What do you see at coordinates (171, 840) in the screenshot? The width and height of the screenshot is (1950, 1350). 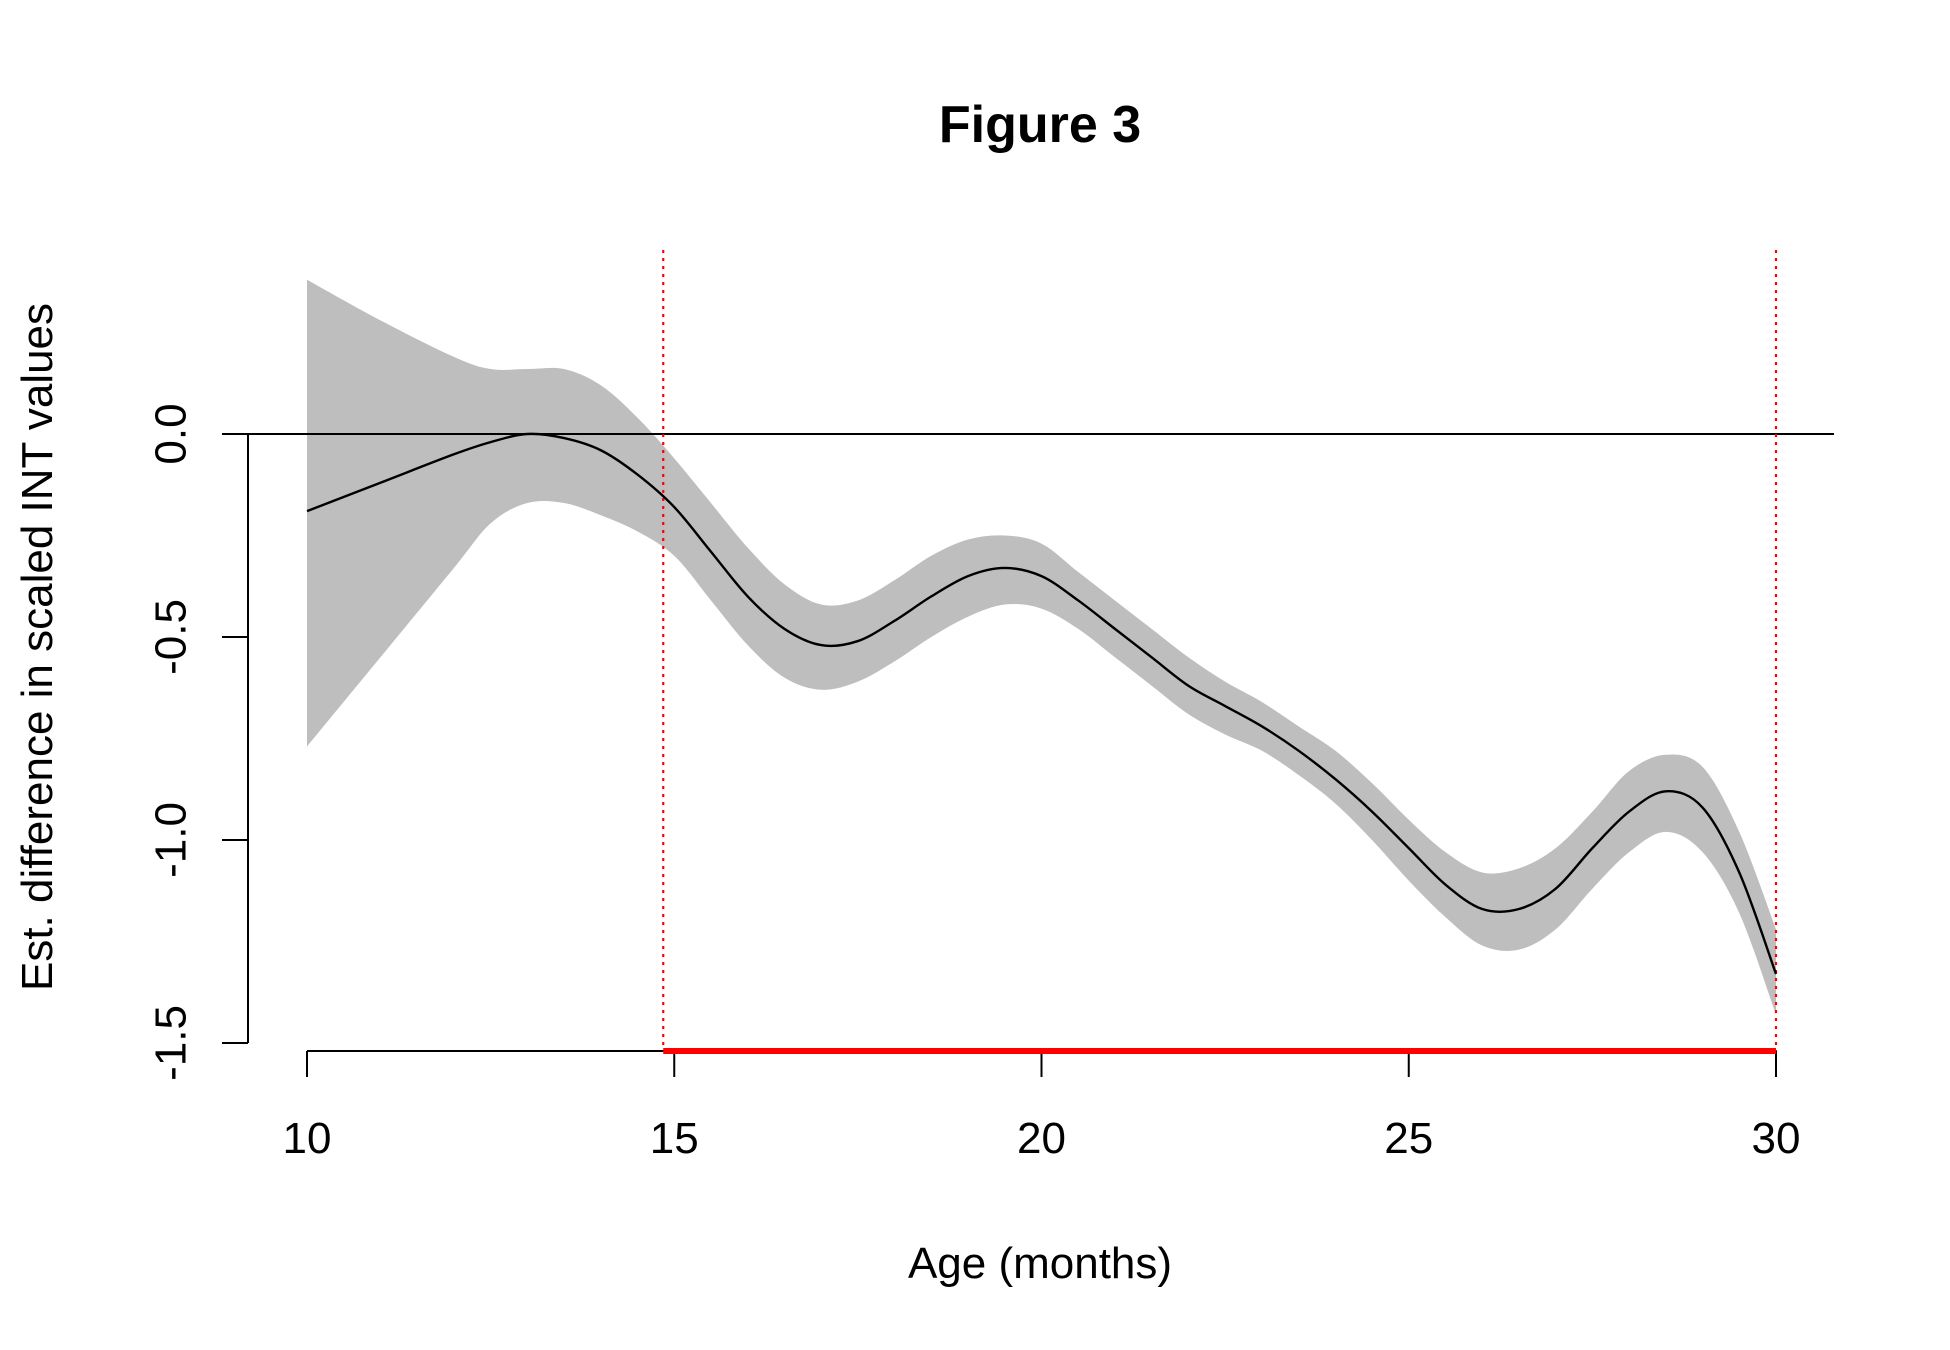 I see `y-tick-label: -1.0` at bounding box center [171, 840].